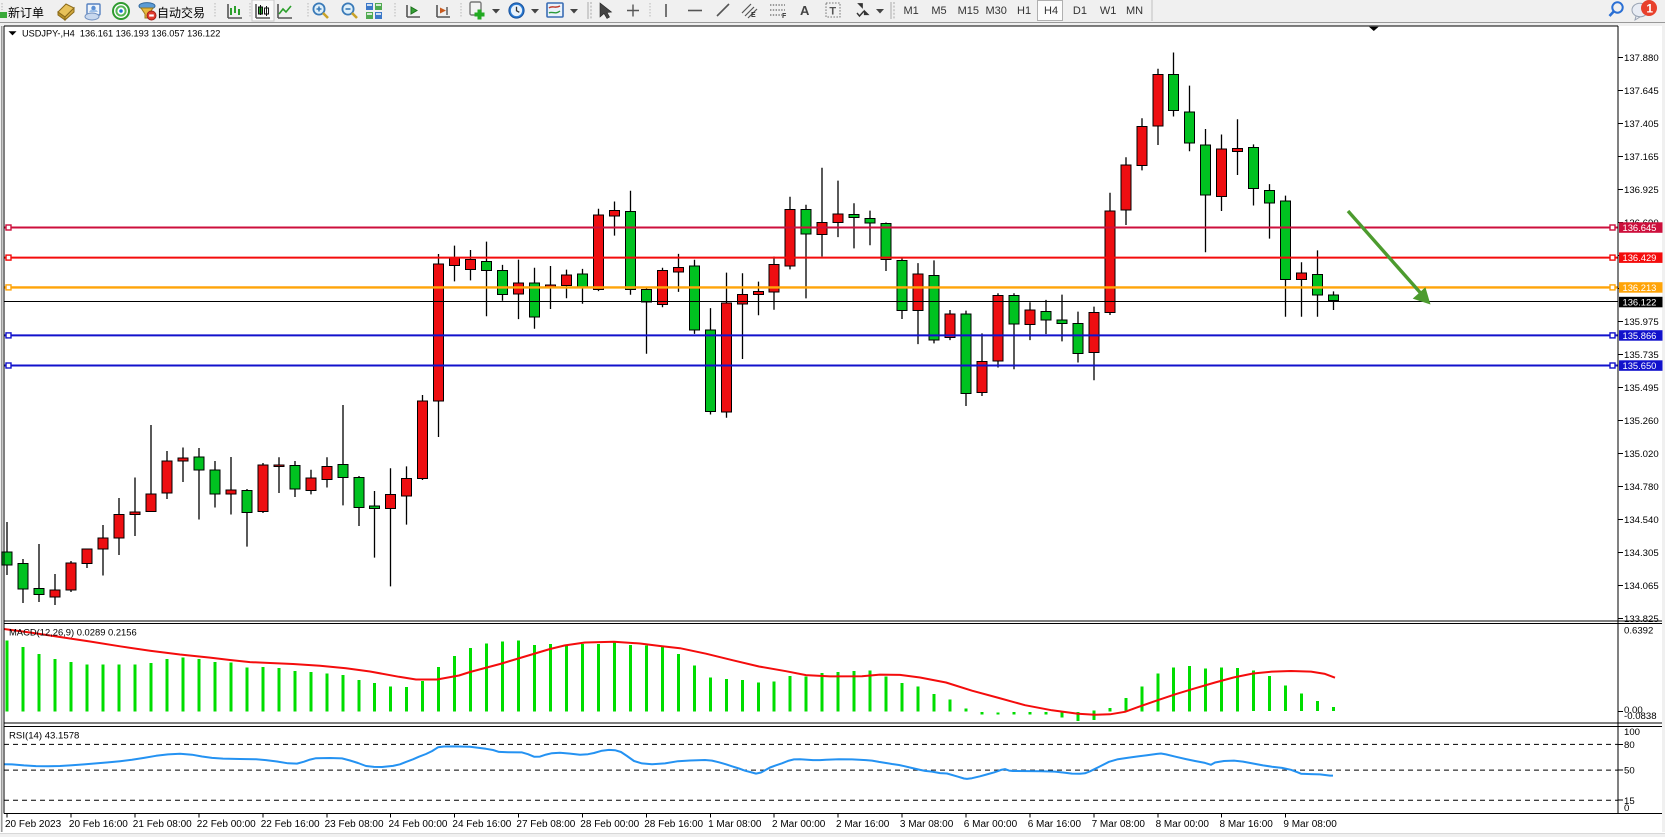 This screenshot has height=837, width=1665. Describe the element at coordinates (735, 824) in the screenshot. I see `svg-text: 1 Mar 08:00` at that location.